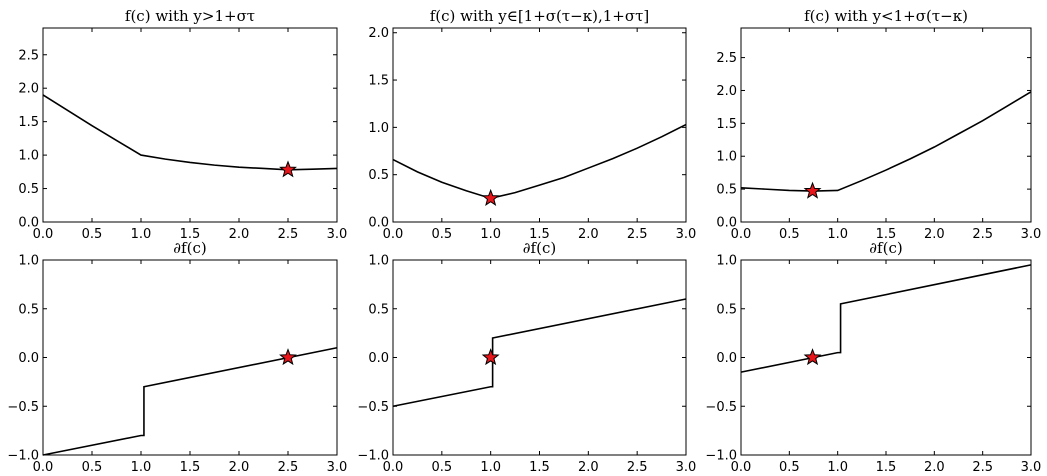 The height and width of the screenshot is (476, 1047). What do you see at coordinates (886, 16) in the screenshot?
I see `chart-title: f(c) with y<1+σ(τ−κ)` at bounding box center [886, 16].